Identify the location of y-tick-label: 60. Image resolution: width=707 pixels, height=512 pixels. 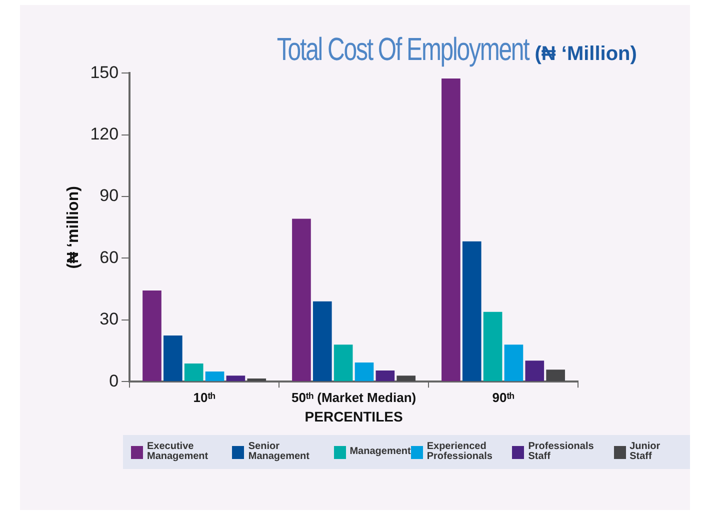
(109, 257).